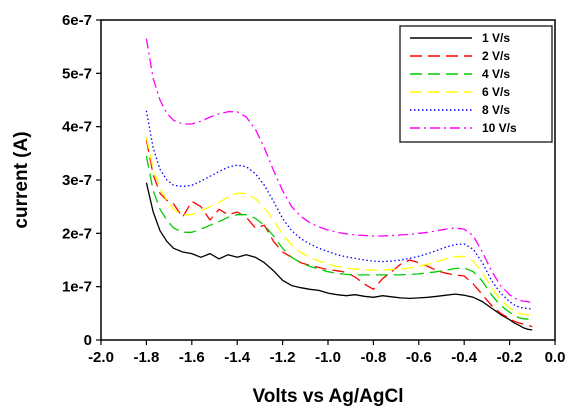  I want to click on x-tick-label: -1.0, so click(328, 357).